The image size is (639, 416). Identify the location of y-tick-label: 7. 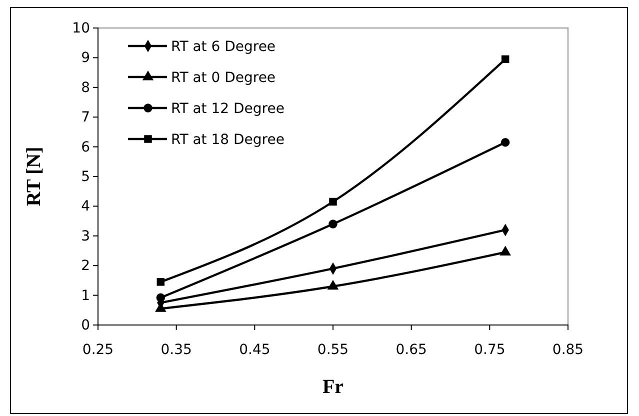
(85, 118).